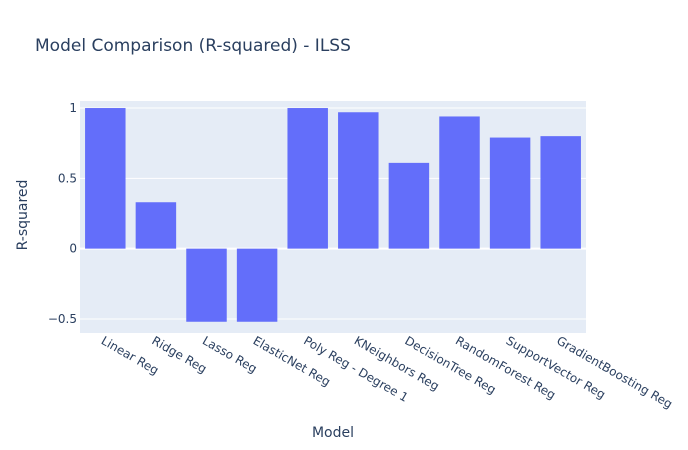  Describe the element at coordinates (450, 364) in the screenshot. I see `x-tick-label: DecisionTree Reg` at that location.